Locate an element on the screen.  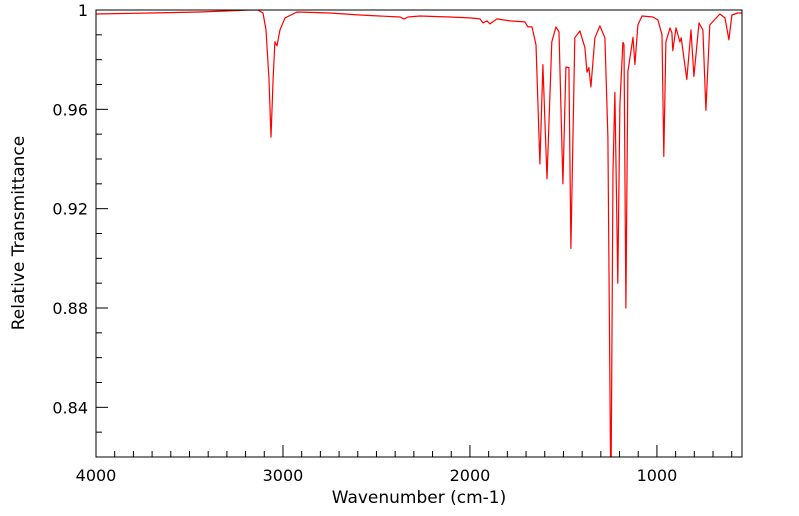
x-tick-label: 3000 is located at coordinates (283, 475).